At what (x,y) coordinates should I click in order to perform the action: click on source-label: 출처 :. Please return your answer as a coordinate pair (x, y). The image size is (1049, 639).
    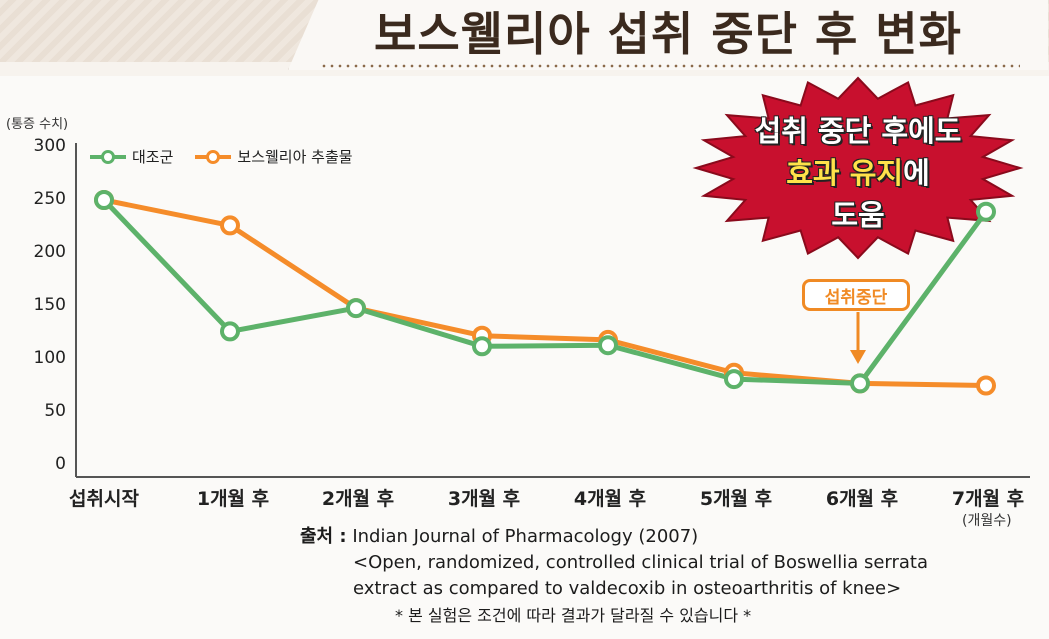
    Looking at the image, I should click on (323, 536).